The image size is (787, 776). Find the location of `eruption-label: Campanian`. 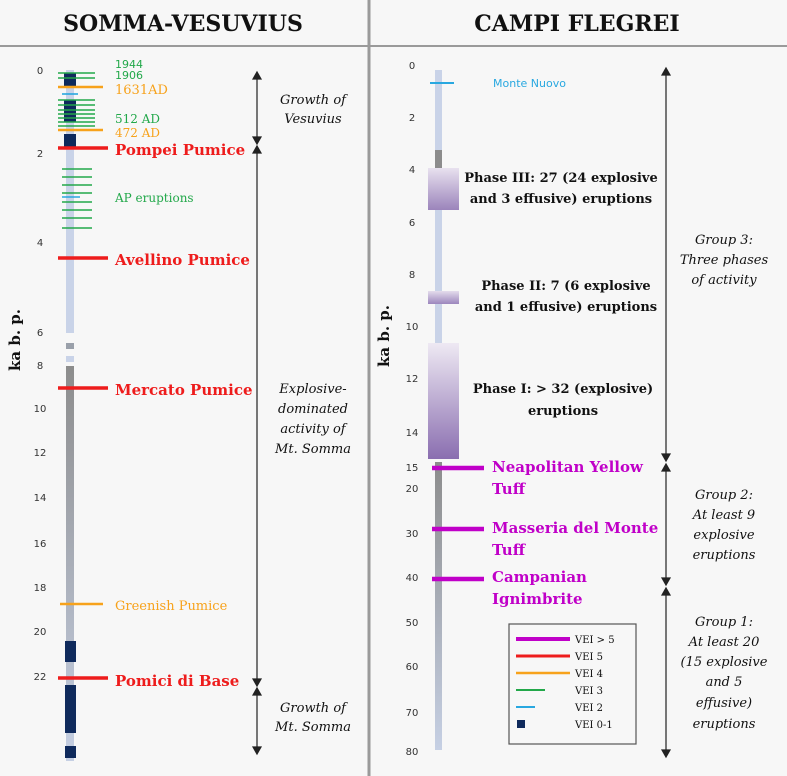

eruption-label: Campanian is located at coordinates (539, 577).